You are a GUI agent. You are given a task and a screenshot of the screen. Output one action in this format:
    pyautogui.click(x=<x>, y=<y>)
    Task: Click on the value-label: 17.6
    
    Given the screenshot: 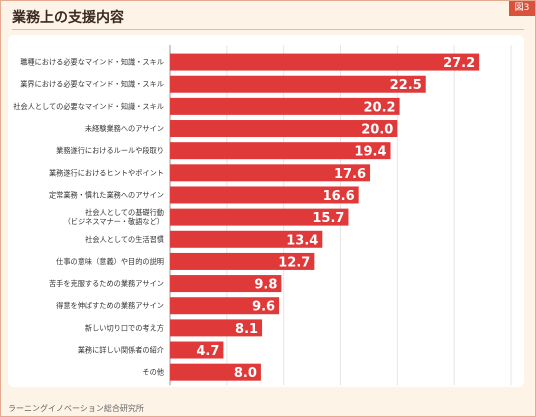 What is the action you would take?
    pyautogui.click(x=350, y=174)
    